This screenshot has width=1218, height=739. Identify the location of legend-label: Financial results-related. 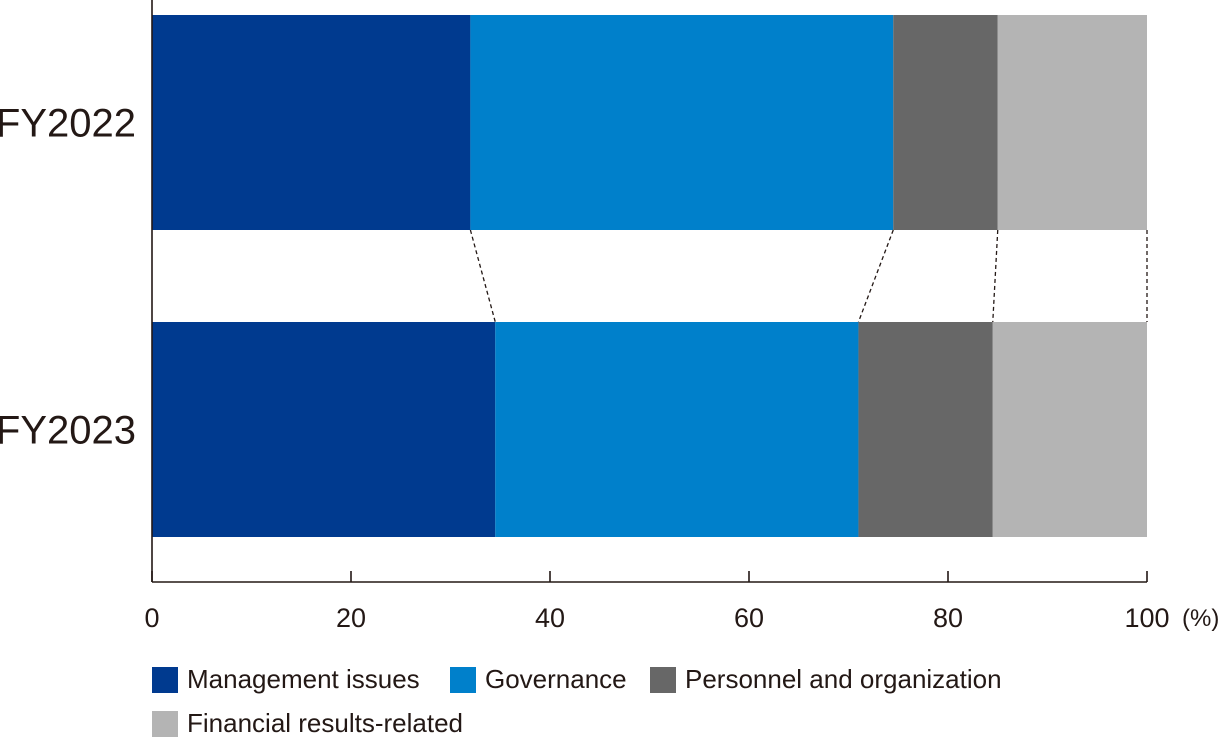
(325, 723).